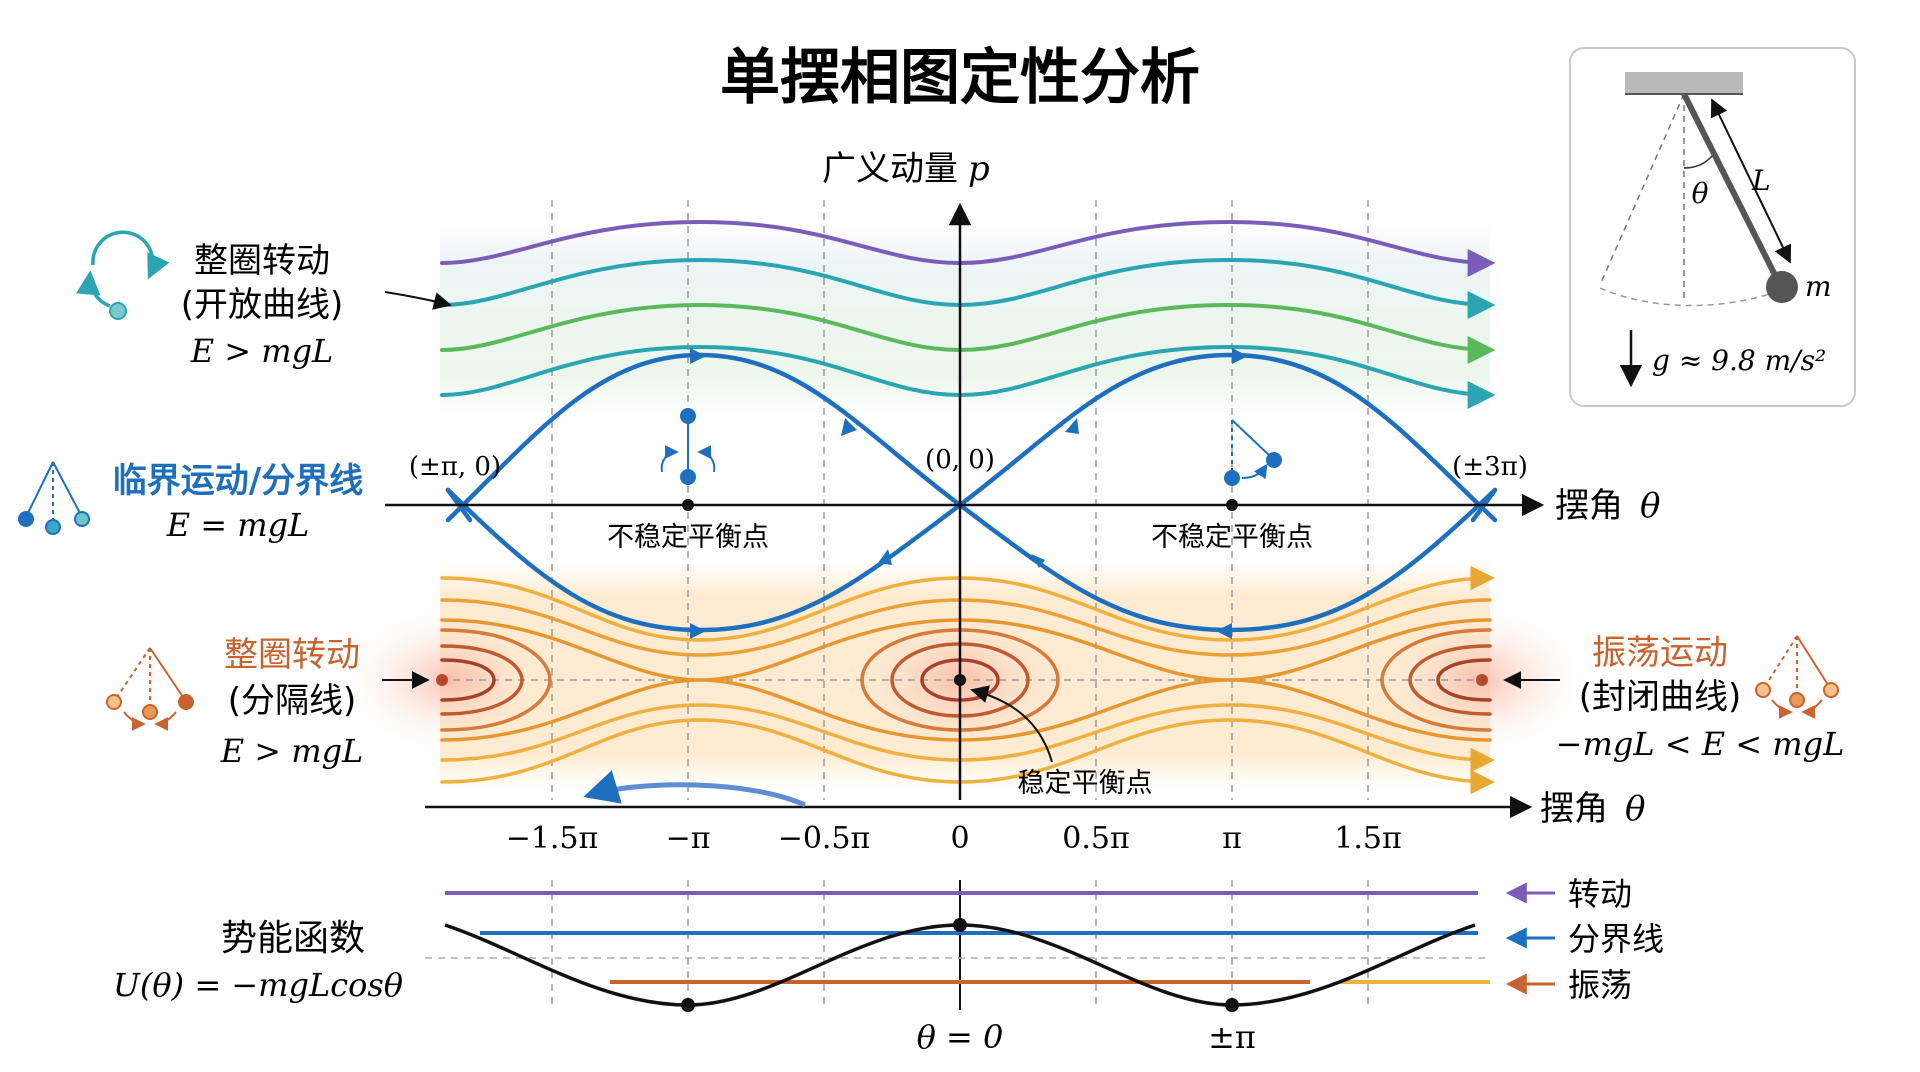 This screenshot has width=1920, height=1072. I want to click on left-saddle-label: (±π, 0), so click(455, 467).